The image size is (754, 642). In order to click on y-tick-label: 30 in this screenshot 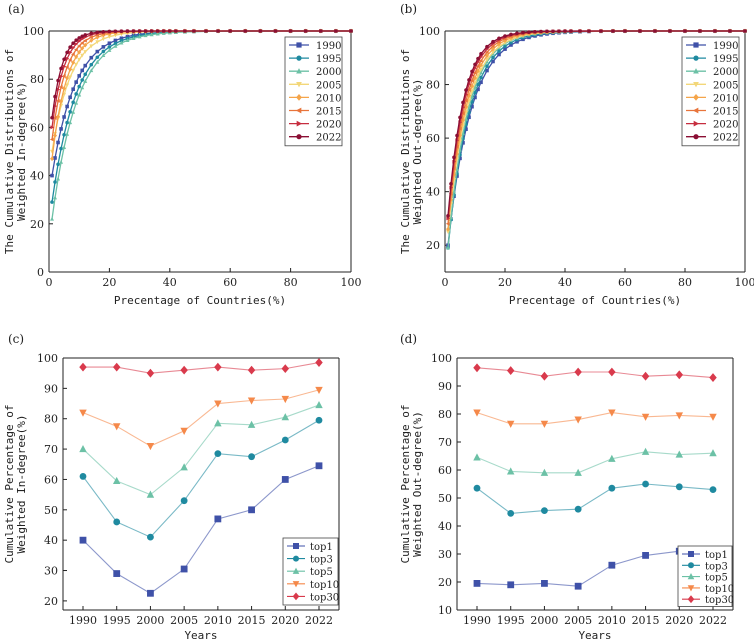, I will do `click(51, 571)`.